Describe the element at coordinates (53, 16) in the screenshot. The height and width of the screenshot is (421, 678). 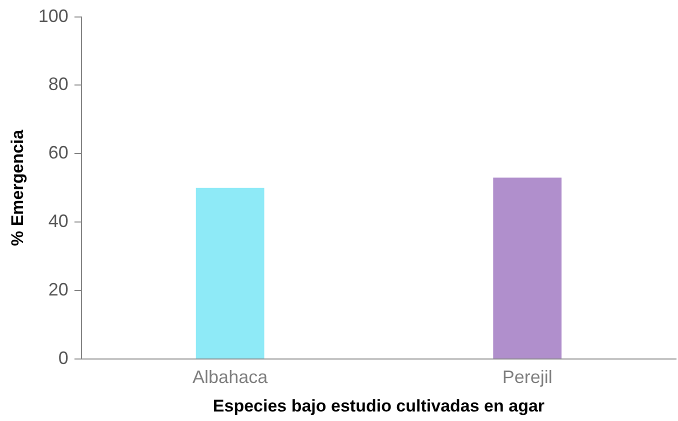
I see `y-tick-label: 100` at that location.